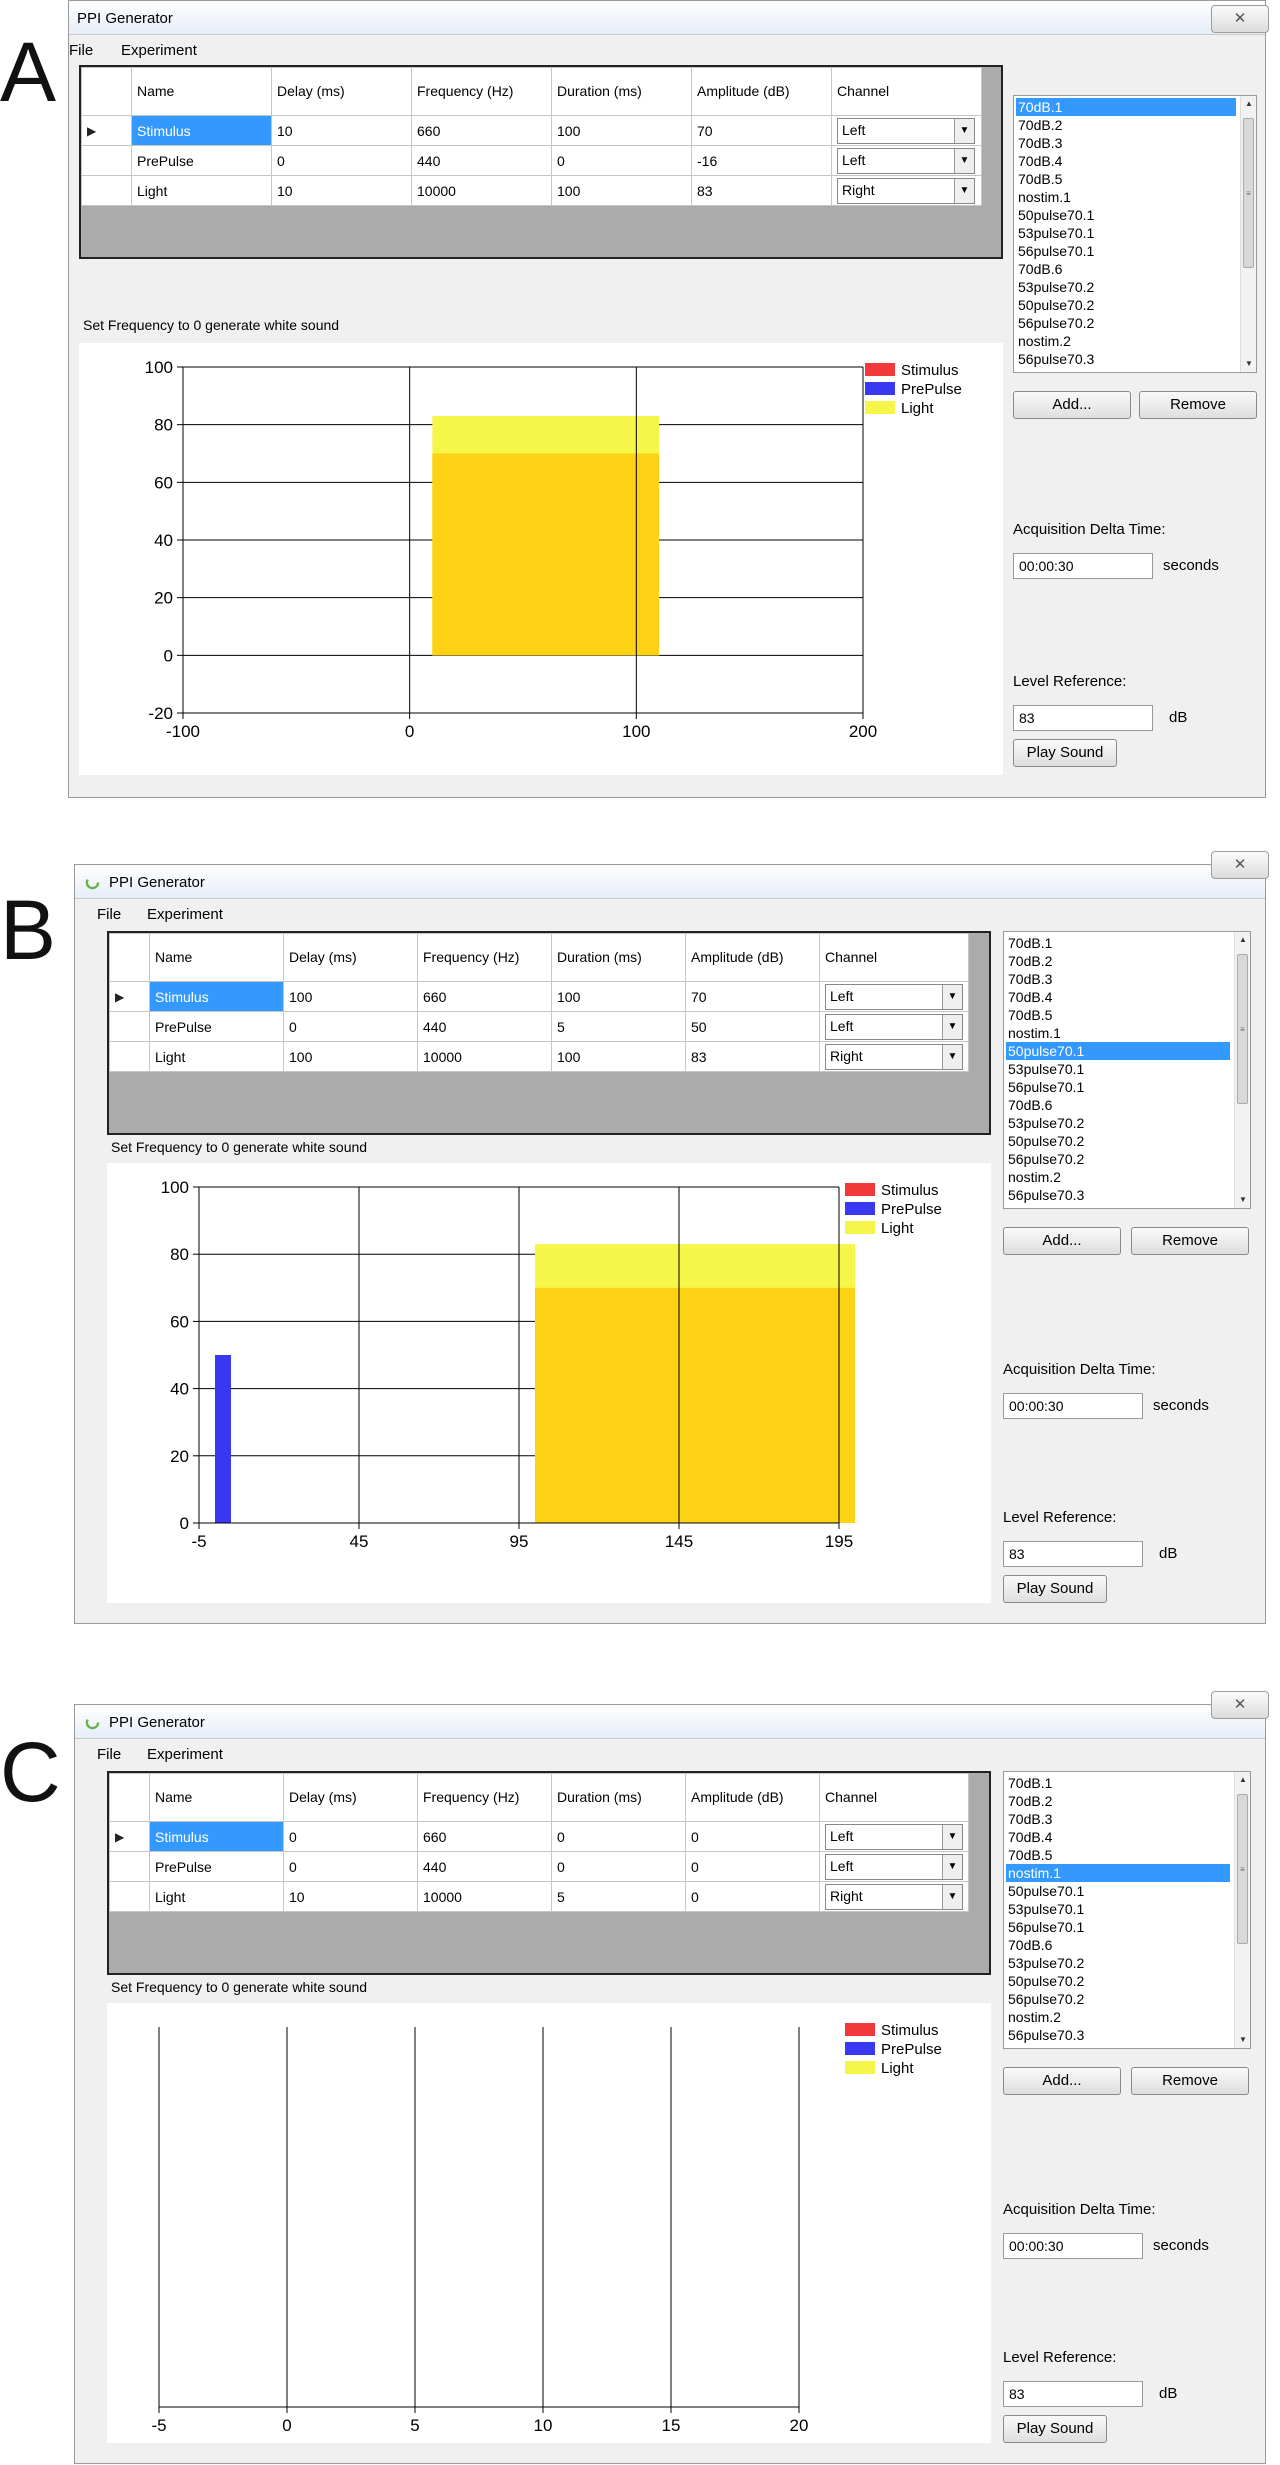 The height and width of the screenshot is (2465, 1280). Describe the element at coordinates (1240, 1705) in the screenshot. I see `close-button: ✕` at that location.